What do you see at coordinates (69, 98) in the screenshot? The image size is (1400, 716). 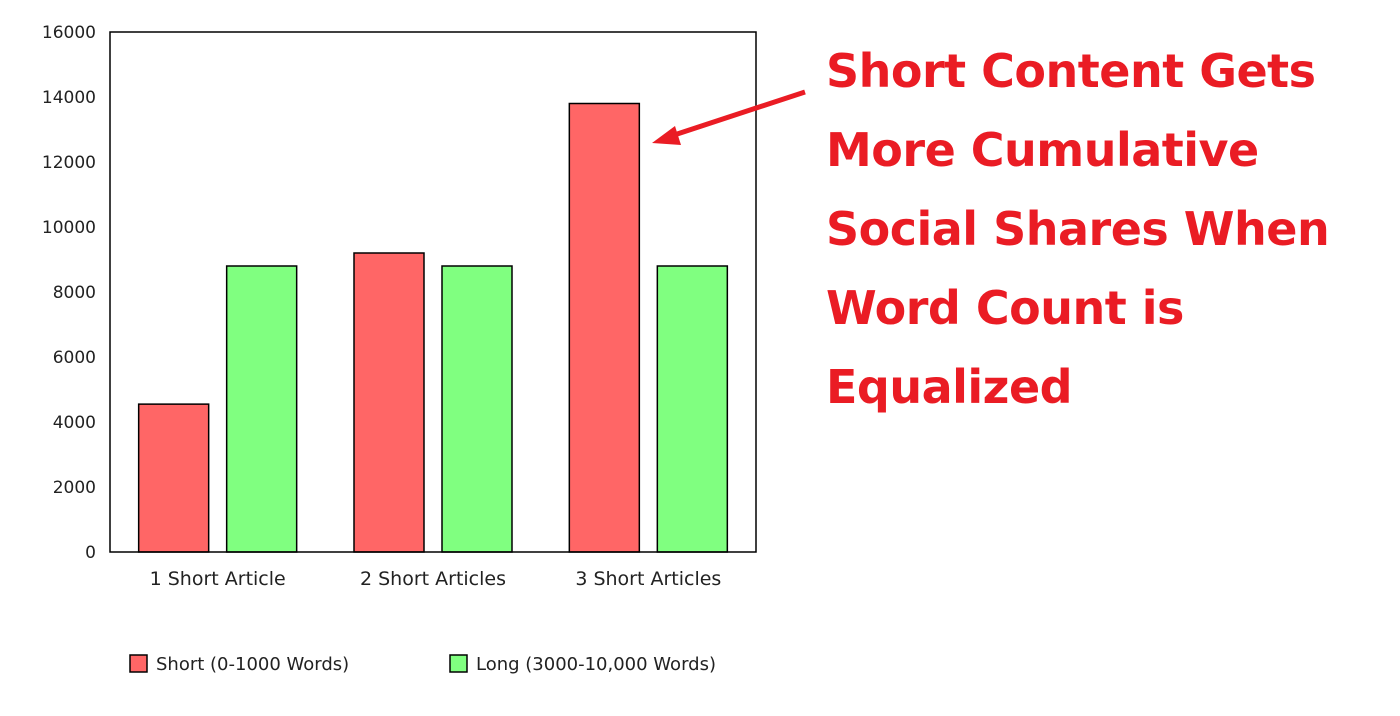 I see `y-tick-label: 14000` at bounding box center [69, 98].